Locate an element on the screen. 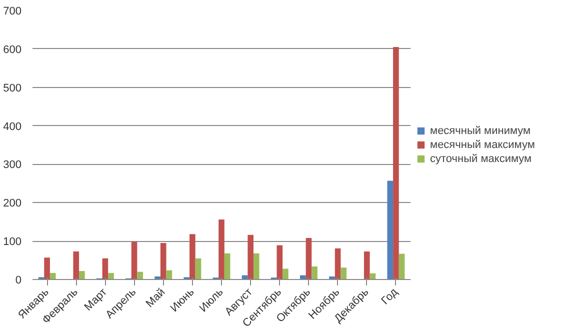 The width and height of the screenshot is (576, 336). y-tick-label: 500 is located at coordinates (12, 88).